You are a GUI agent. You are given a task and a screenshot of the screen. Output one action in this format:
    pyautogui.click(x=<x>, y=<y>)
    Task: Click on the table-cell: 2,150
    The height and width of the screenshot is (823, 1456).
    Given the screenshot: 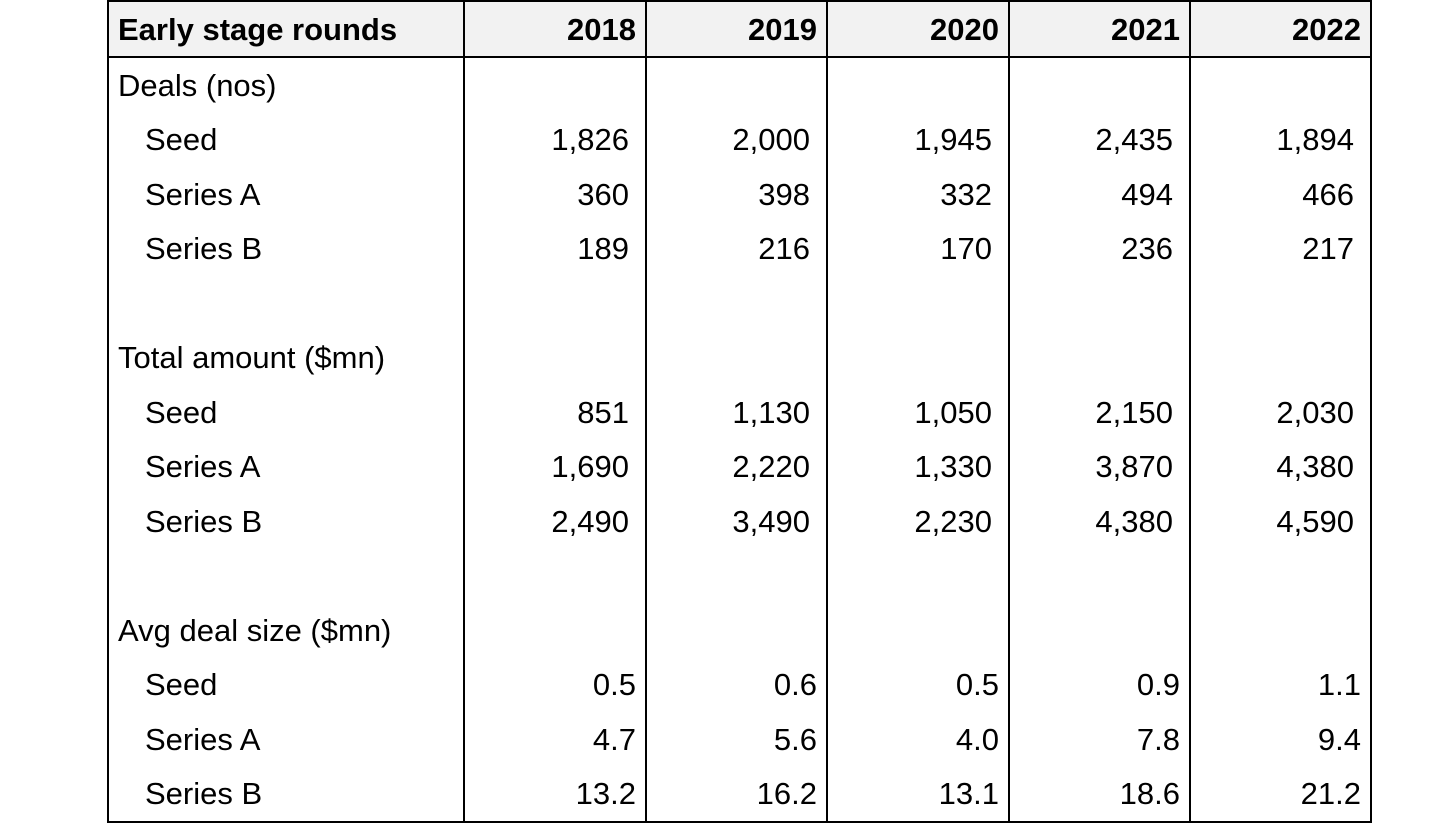 What is the action you would take?
    pyautogui.click(x=1099, y=412)
    